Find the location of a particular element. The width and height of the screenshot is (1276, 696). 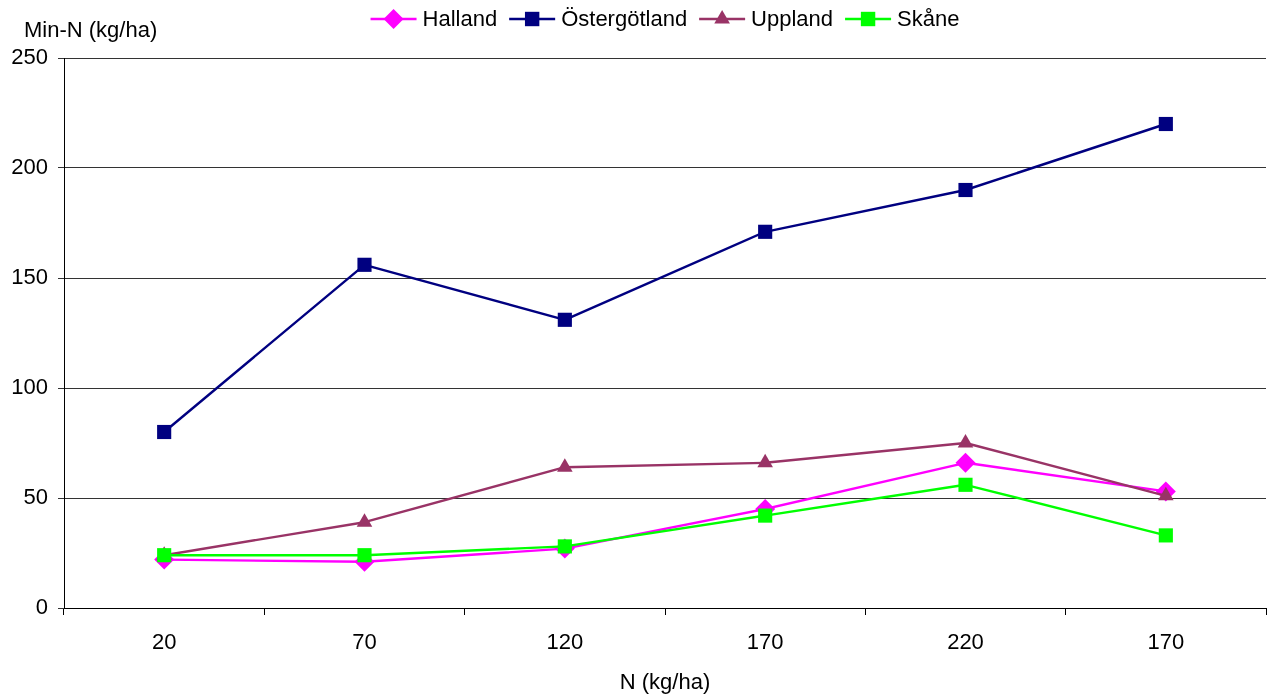

y-axis-title: Min-N (kg/ha) is located at coordinates (91, 30).